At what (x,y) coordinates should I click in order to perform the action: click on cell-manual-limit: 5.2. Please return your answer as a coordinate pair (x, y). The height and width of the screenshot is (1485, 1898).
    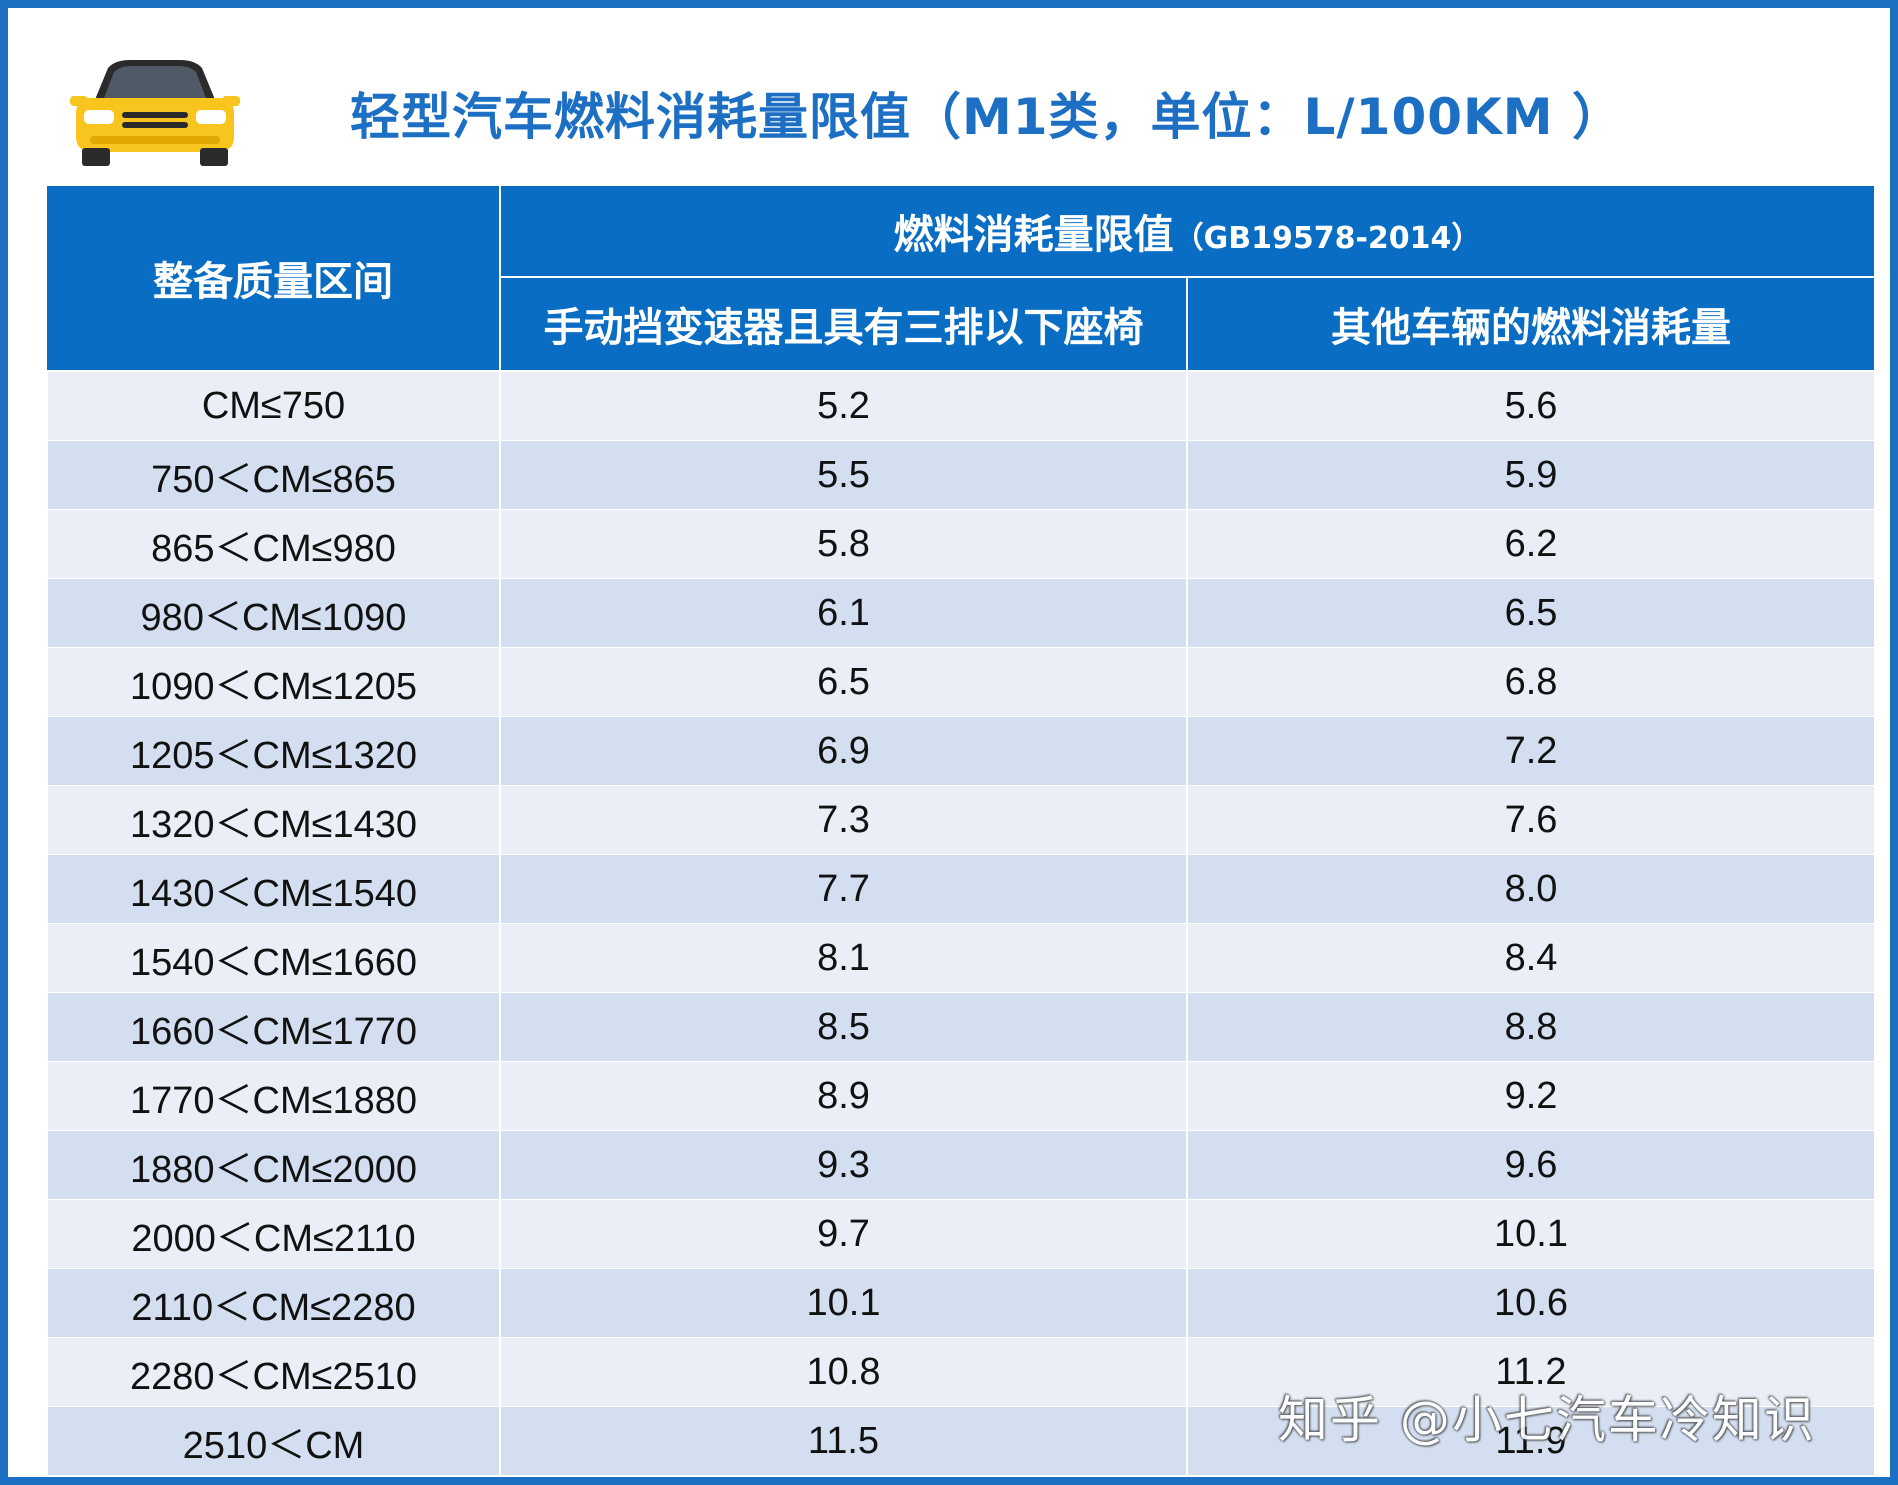
    Looking at the image, I should click on (843, 405).